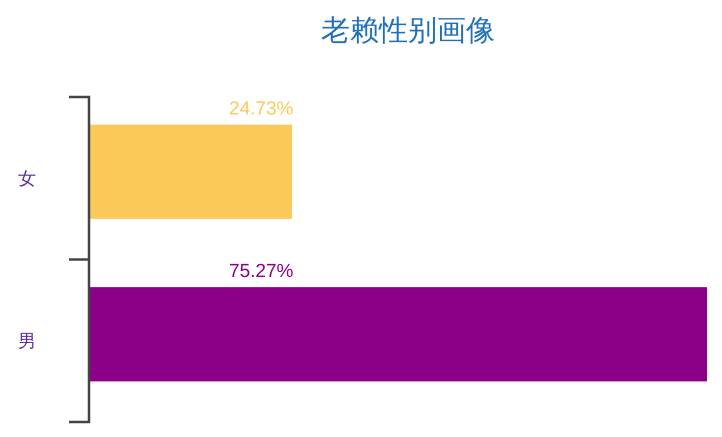  What do you see at coordinates (408, 31) in the screenshot?
I see `title: 老赖性别画像` at bounding box center [408, 31].